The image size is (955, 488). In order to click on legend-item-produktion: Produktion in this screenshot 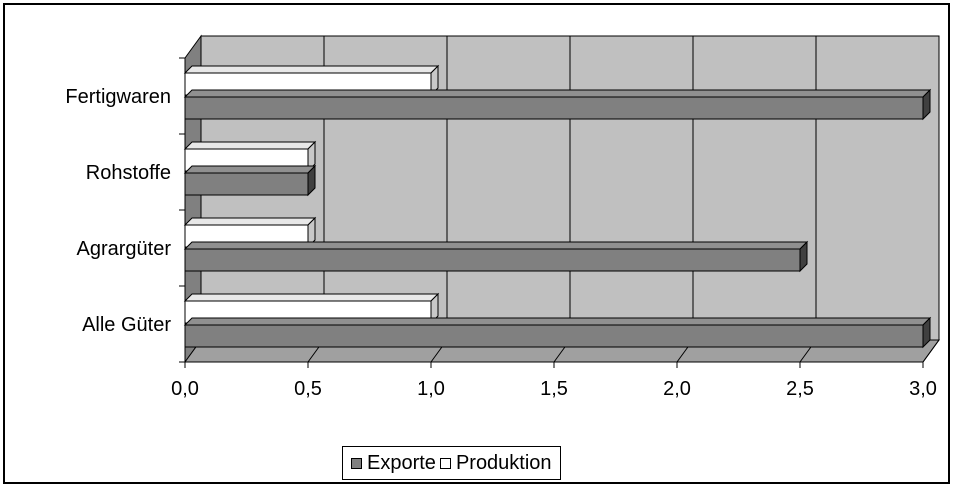, I will do `click(495, 463)`.